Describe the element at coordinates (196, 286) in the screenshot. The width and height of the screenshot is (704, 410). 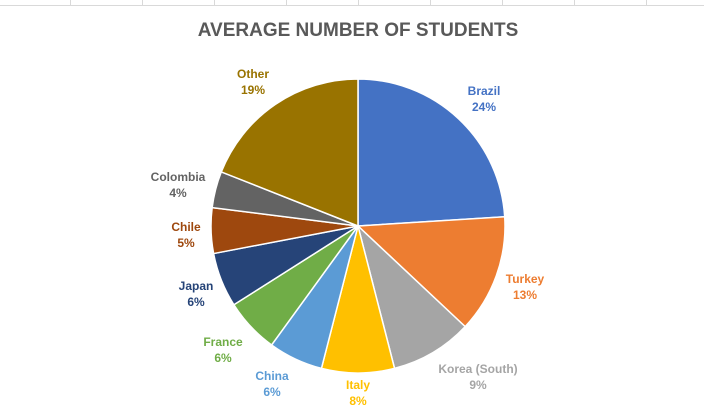
I see `slice-category-label: Japan` at that location.